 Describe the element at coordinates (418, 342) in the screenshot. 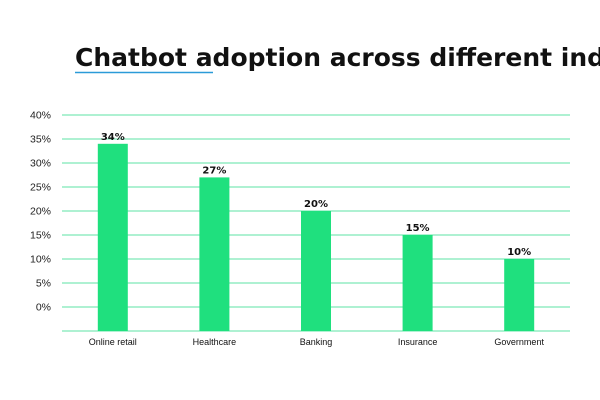

I see `x-category-label: Insurance` at that location.